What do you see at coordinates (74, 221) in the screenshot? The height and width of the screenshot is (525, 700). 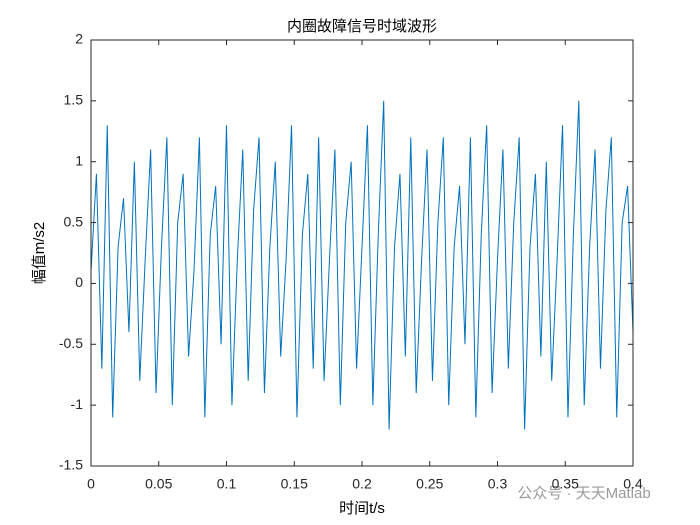 I see `y-tick-label: 0.5` at bounding box center [74, 221].